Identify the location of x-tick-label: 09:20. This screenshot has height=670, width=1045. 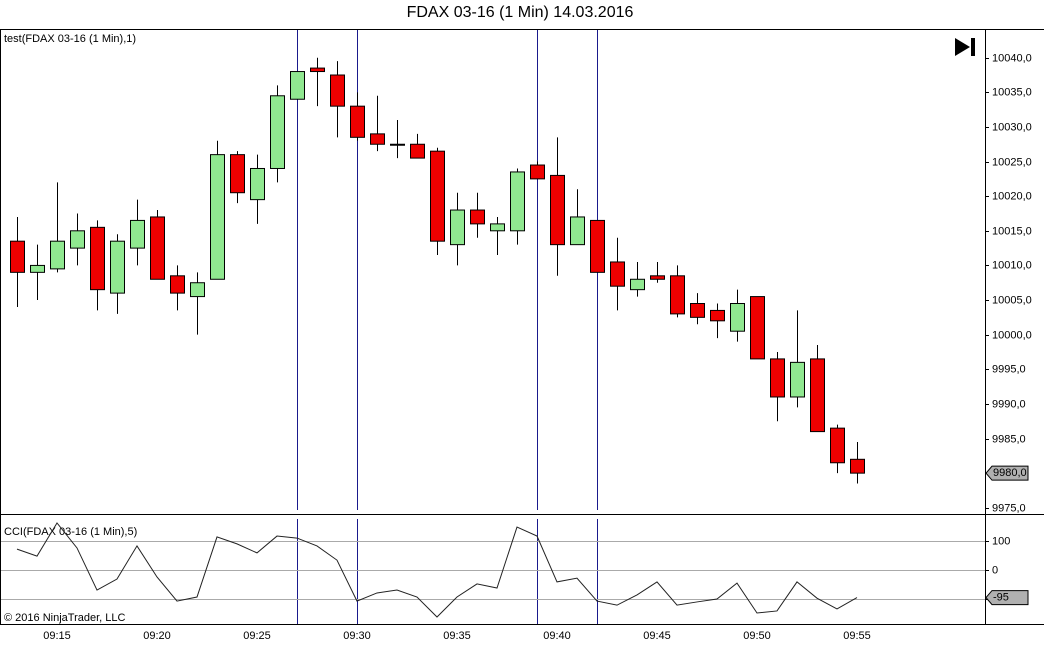
(157, 636).